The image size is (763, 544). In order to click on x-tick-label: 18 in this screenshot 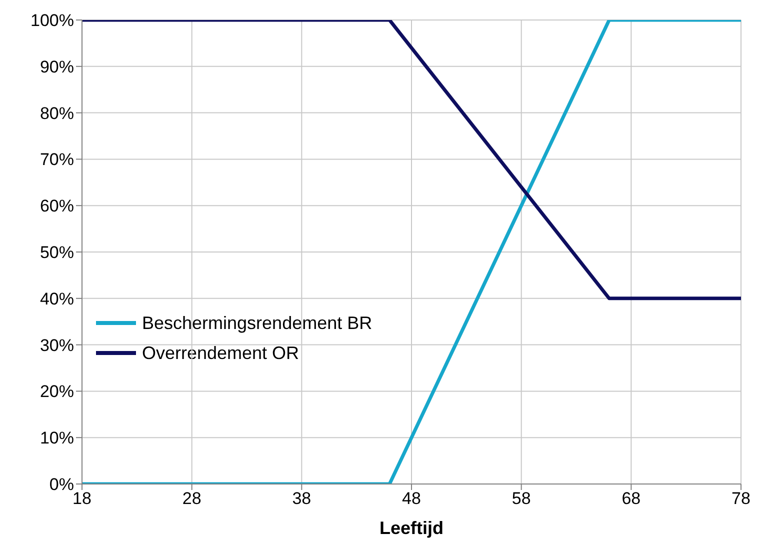, I will do `click(82, 498)`.